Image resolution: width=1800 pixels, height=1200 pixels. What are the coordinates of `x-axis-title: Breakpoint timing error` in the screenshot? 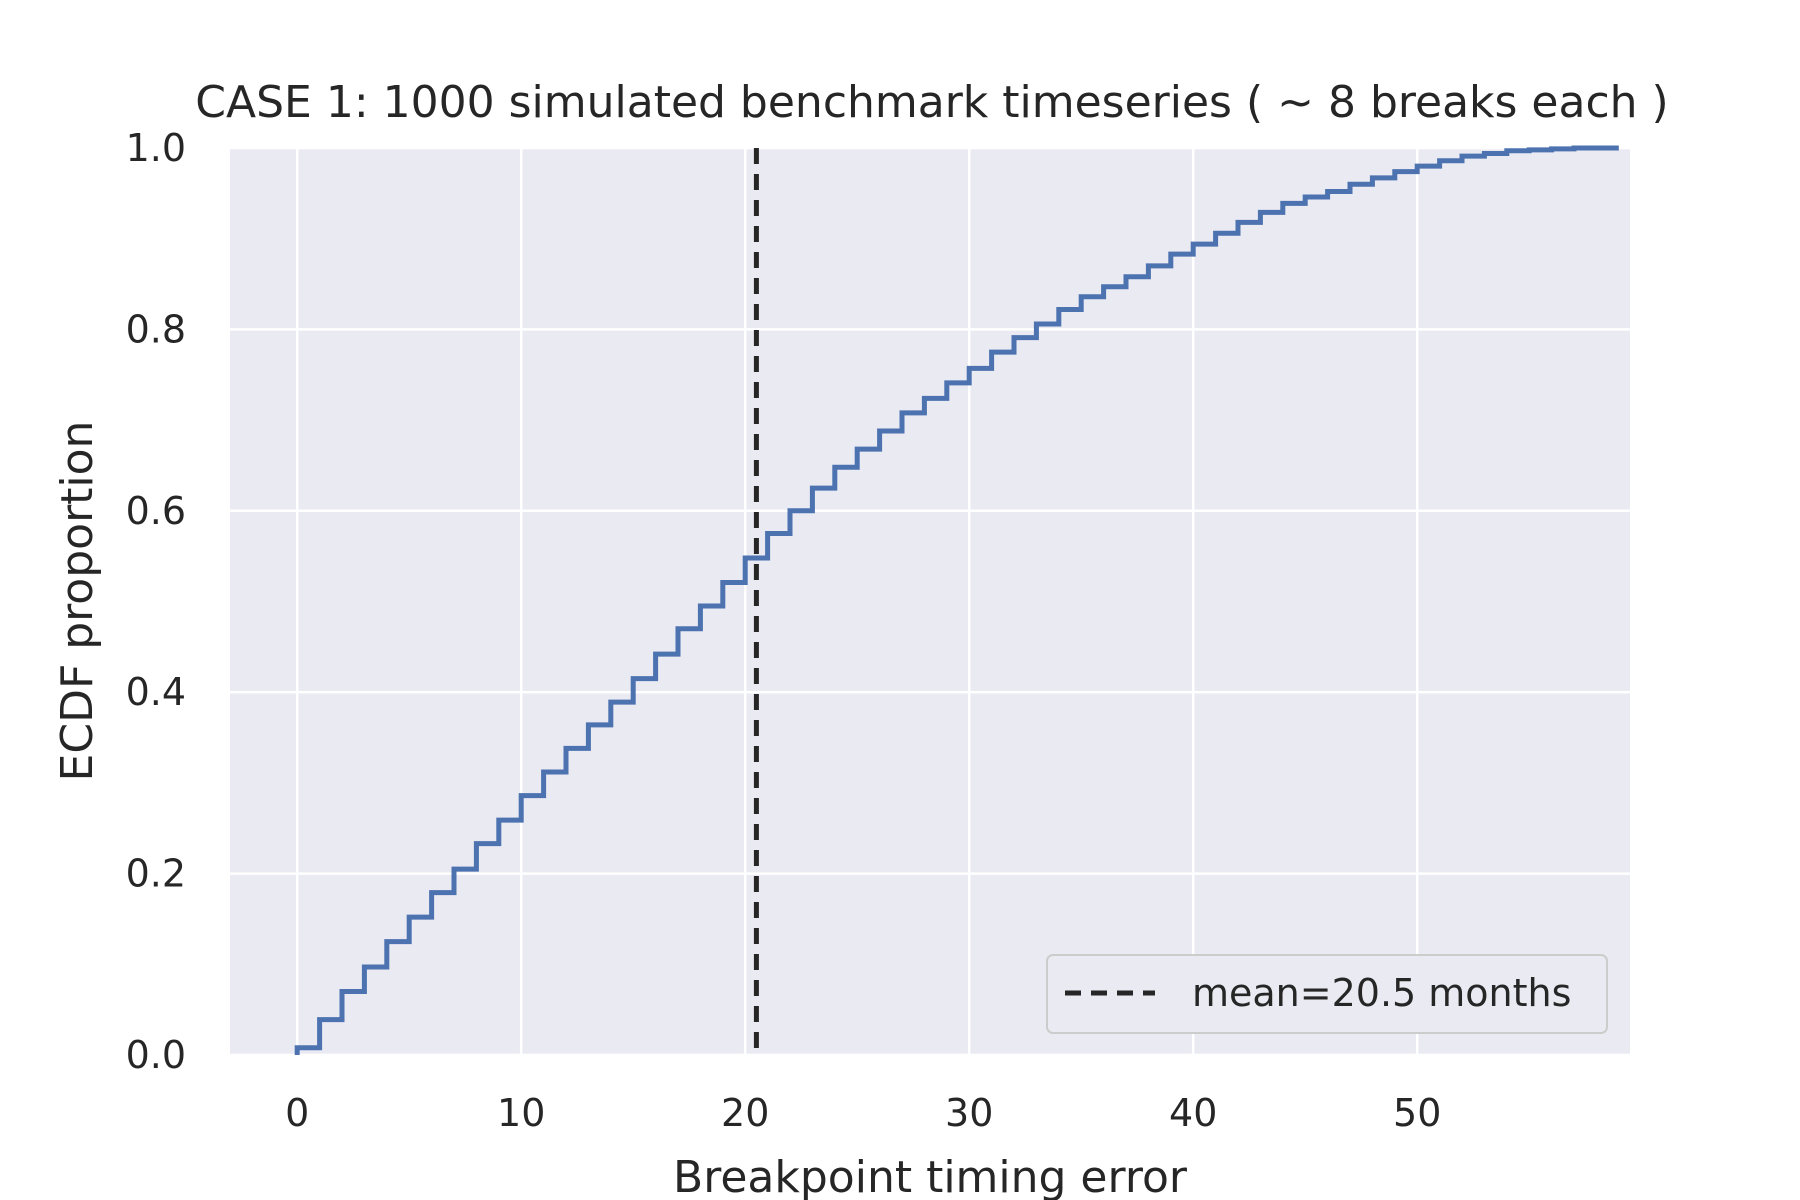 It's located at (930, 1176).